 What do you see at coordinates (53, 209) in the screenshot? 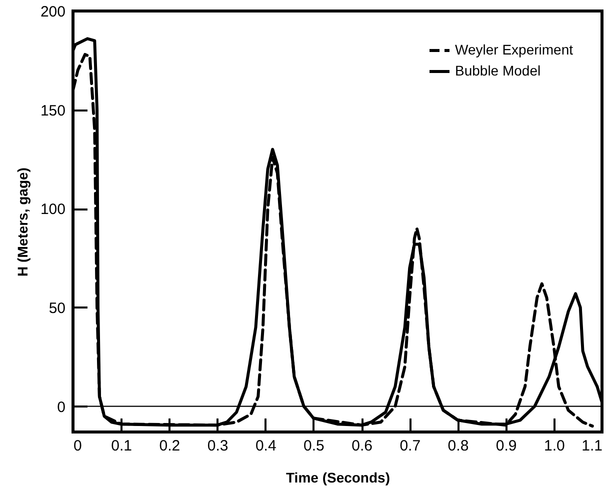
I see `y-tick-label: 100` at bounding box center [53, 209].